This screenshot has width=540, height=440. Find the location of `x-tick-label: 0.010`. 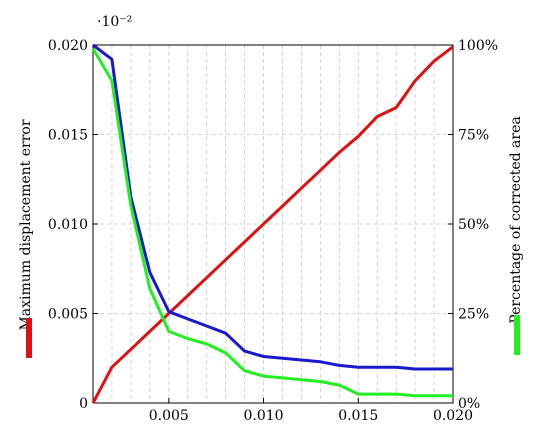

x-tick-label: 0.010 is located at coordinates (263, 416).